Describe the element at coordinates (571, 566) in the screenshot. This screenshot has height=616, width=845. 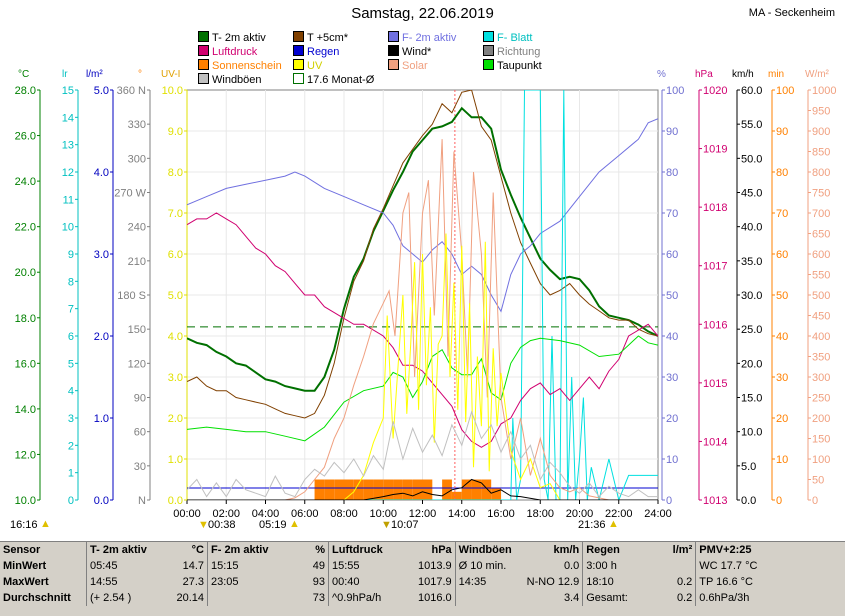
I see `stats-cell: 0.0` at that location.